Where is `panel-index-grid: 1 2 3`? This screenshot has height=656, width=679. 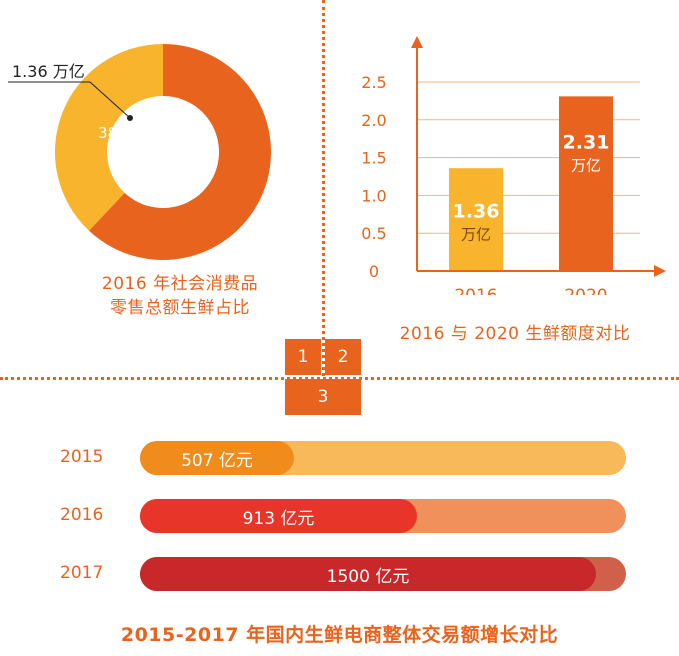 panel-index-grid: 1 2 3 is located at coordinates (323, 377).